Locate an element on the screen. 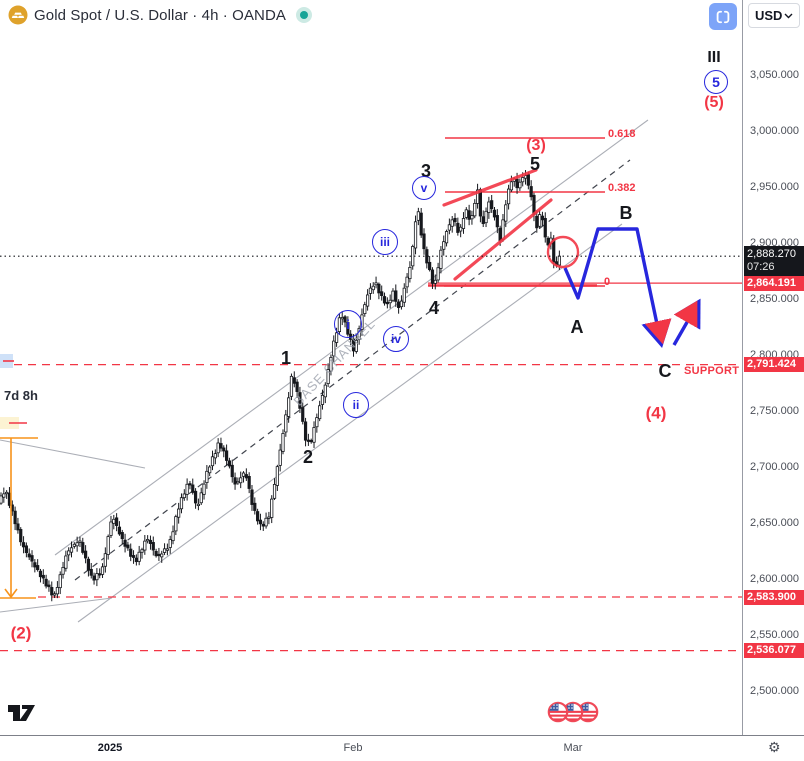 This screenshot has height=761, width=804. symbol-header: Gold Spot / U.S. Dollar · 4h · OANDA is located at coordinates (160, 15).